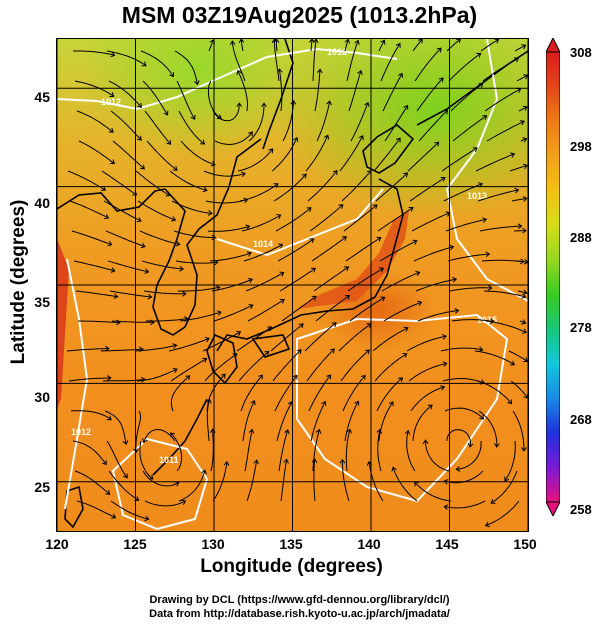  Describe the element at coordinates (263, 244) in the screenshot. I see `contour-label: 1014` at that location.